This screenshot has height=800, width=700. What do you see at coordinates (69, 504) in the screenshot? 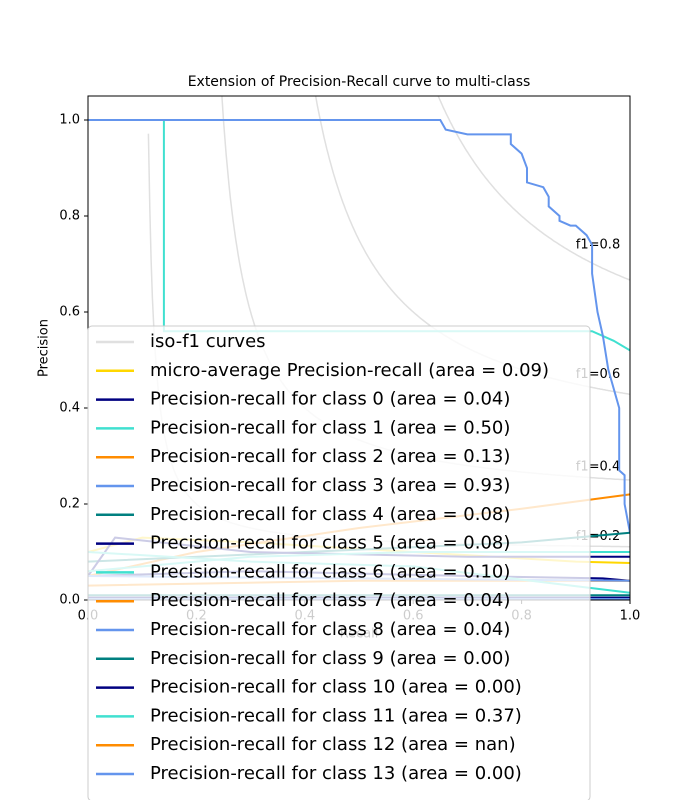
I see `y-tick-label: 0.2` at bounding box center [69, 504].